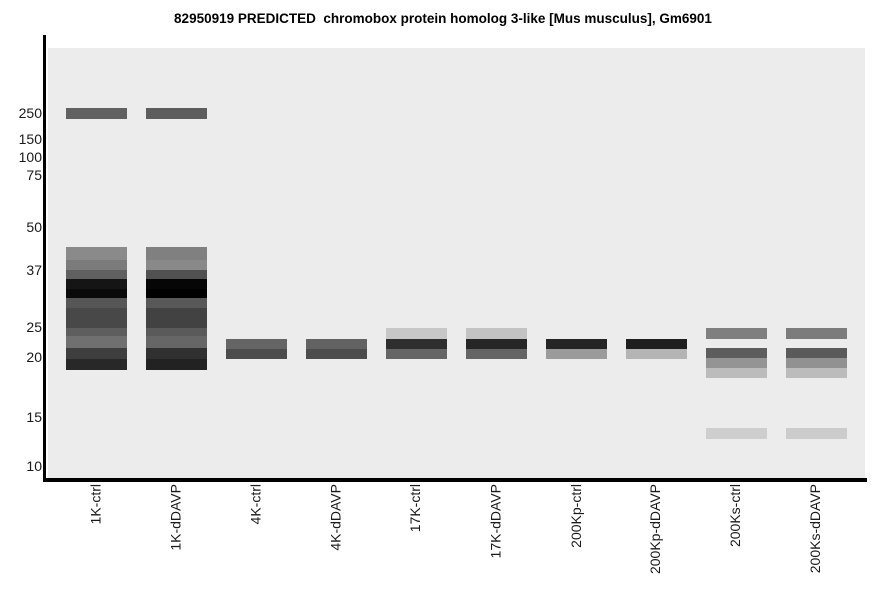 This screenshot has height=595, width=886. What do you see at coordinates (34, 417) in the screenshot?
I see `y-tick-label: 15` at bounding box center [34, 417].